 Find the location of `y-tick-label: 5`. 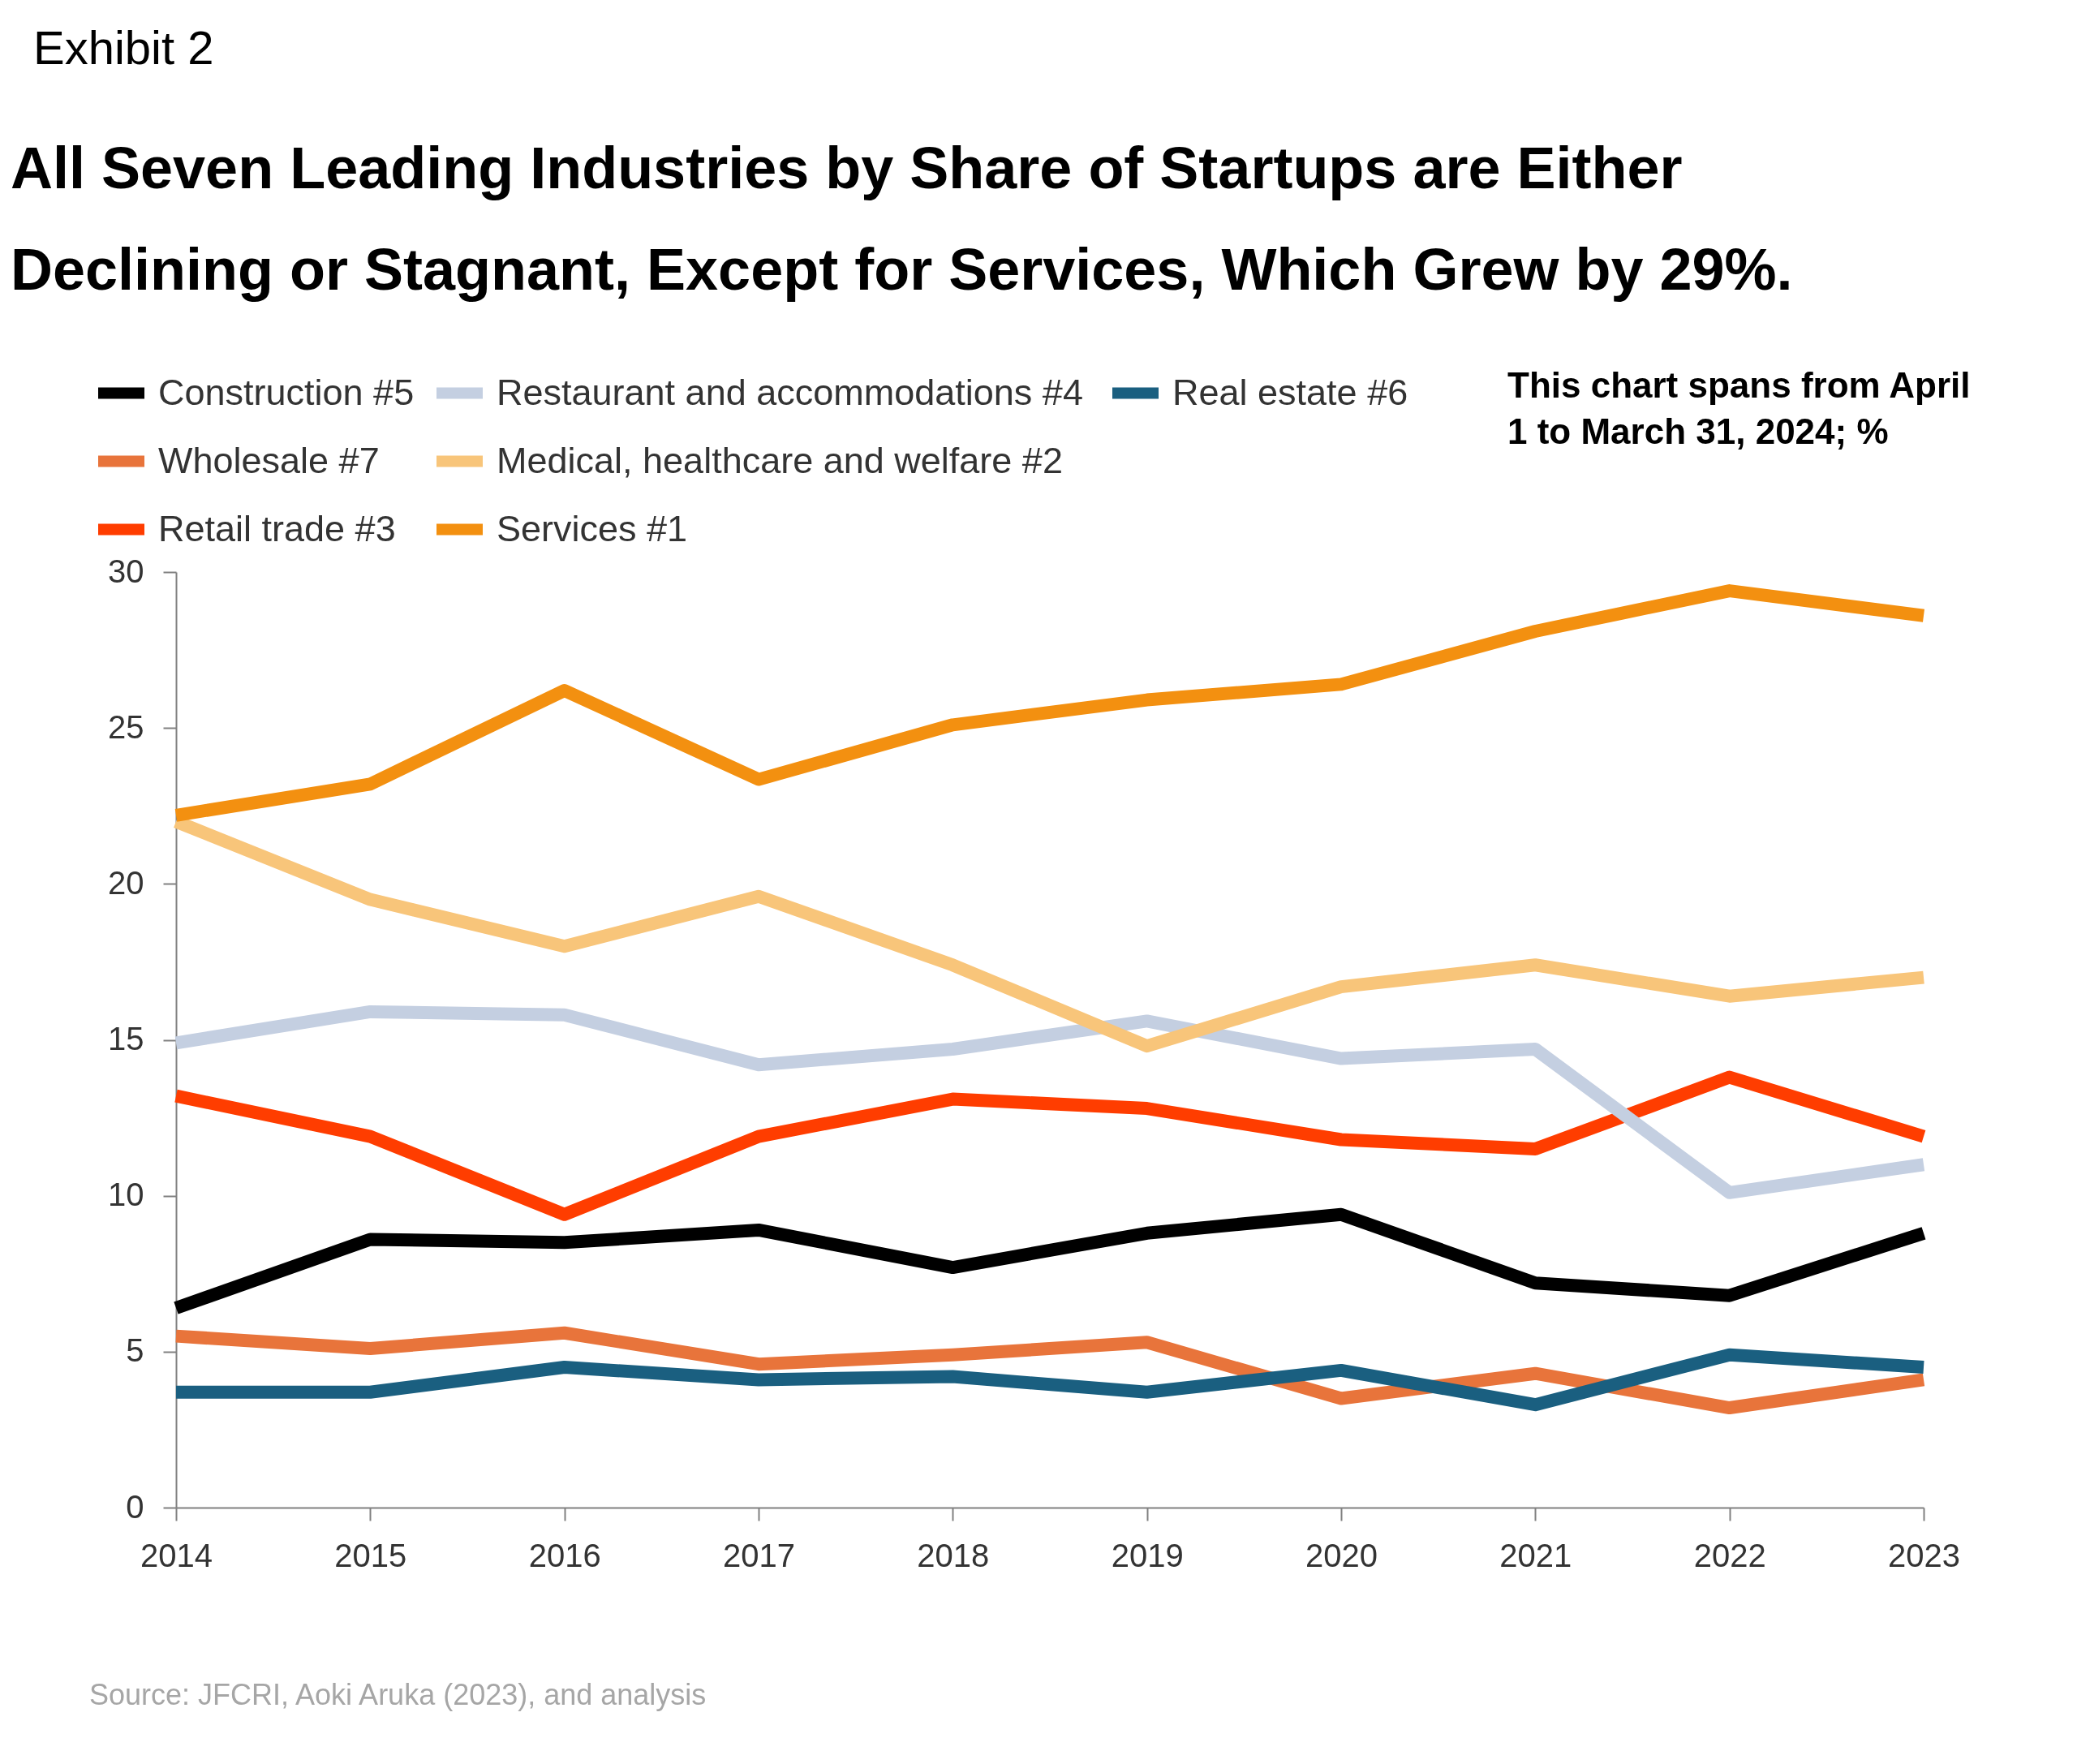

y-tick-label: 5 is located at coordinates (135, 1350).